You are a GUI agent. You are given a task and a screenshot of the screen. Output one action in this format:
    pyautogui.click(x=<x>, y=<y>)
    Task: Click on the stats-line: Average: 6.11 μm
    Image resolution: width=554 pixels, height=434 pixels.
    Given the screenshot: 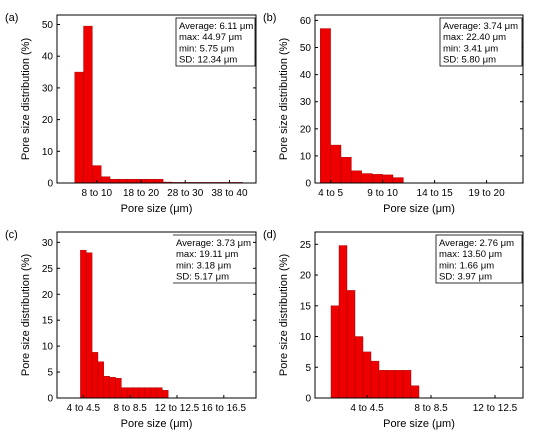 What is the action you would take?
    pyautogui.click(x=216, y=26)
    